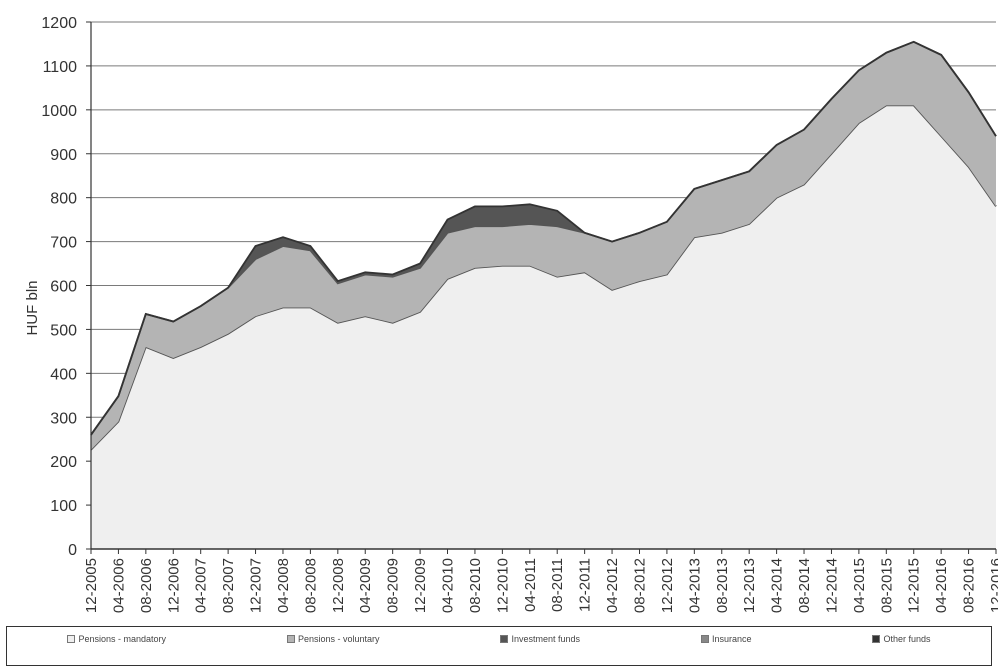  I want to click on x-tick-label: 12-2011, so click(585, 585).